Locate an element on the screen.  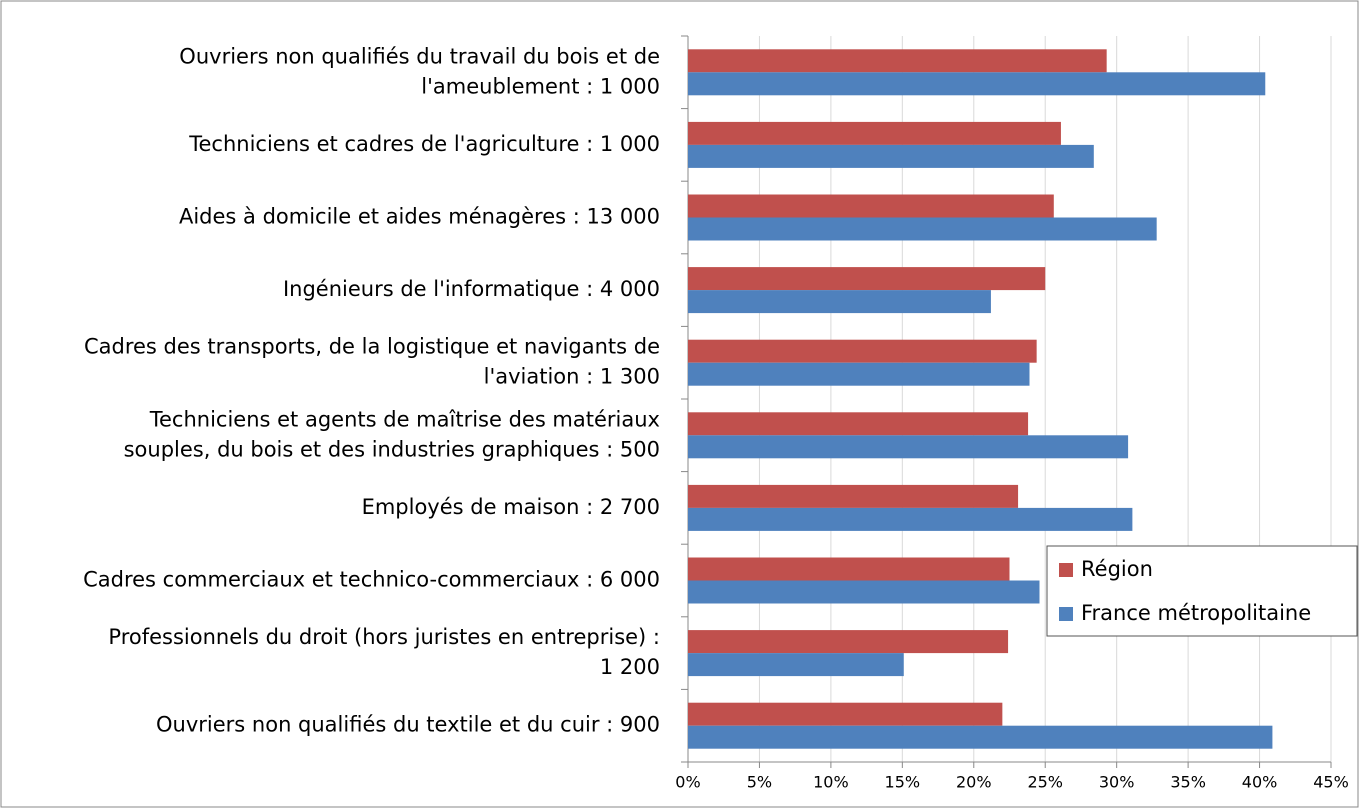
x-tick-label: 25% is located at coordinates (1045, 782).